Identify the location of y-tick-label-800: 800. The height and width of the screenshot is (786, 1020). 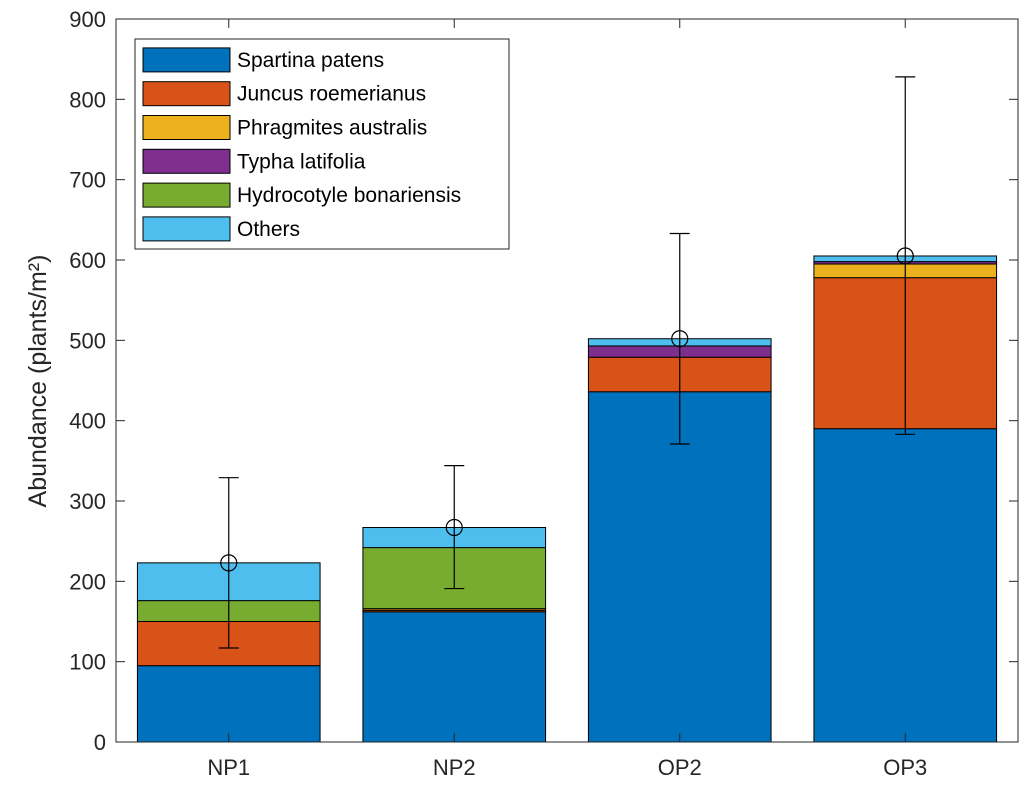
(87, 99).